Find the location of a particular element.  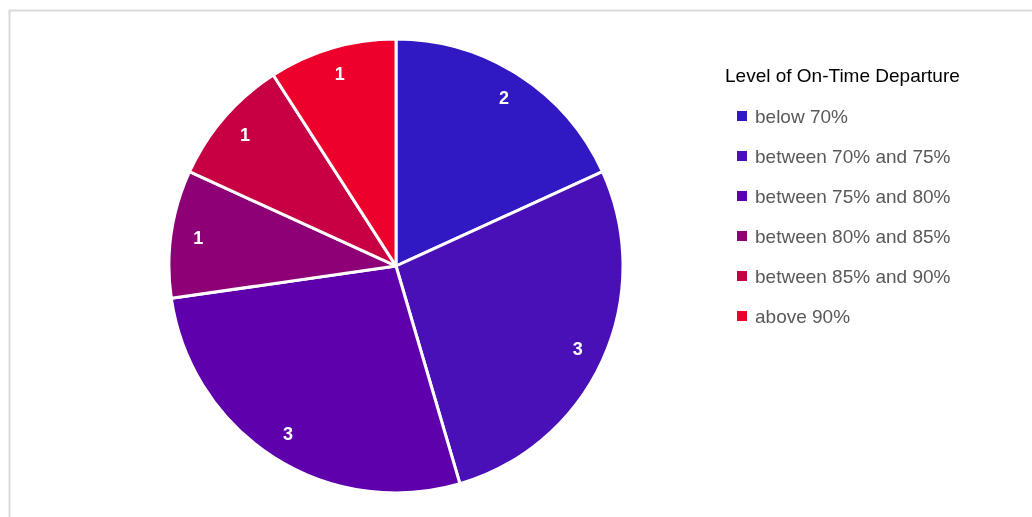

legend-label: above 90% is located at coordinates (803, 316).